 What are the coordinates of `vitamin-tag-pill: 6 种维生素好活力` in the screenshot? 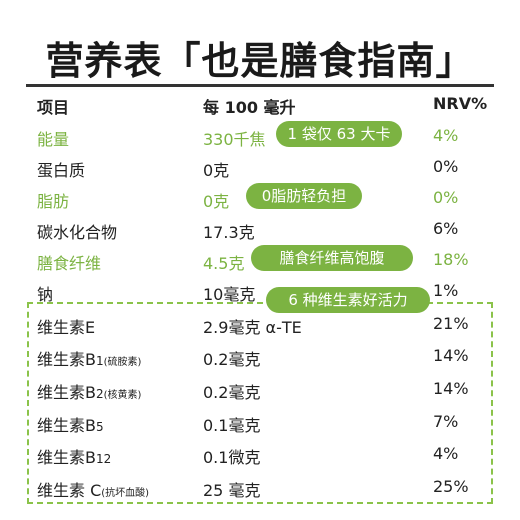 It's located at (348, 300).